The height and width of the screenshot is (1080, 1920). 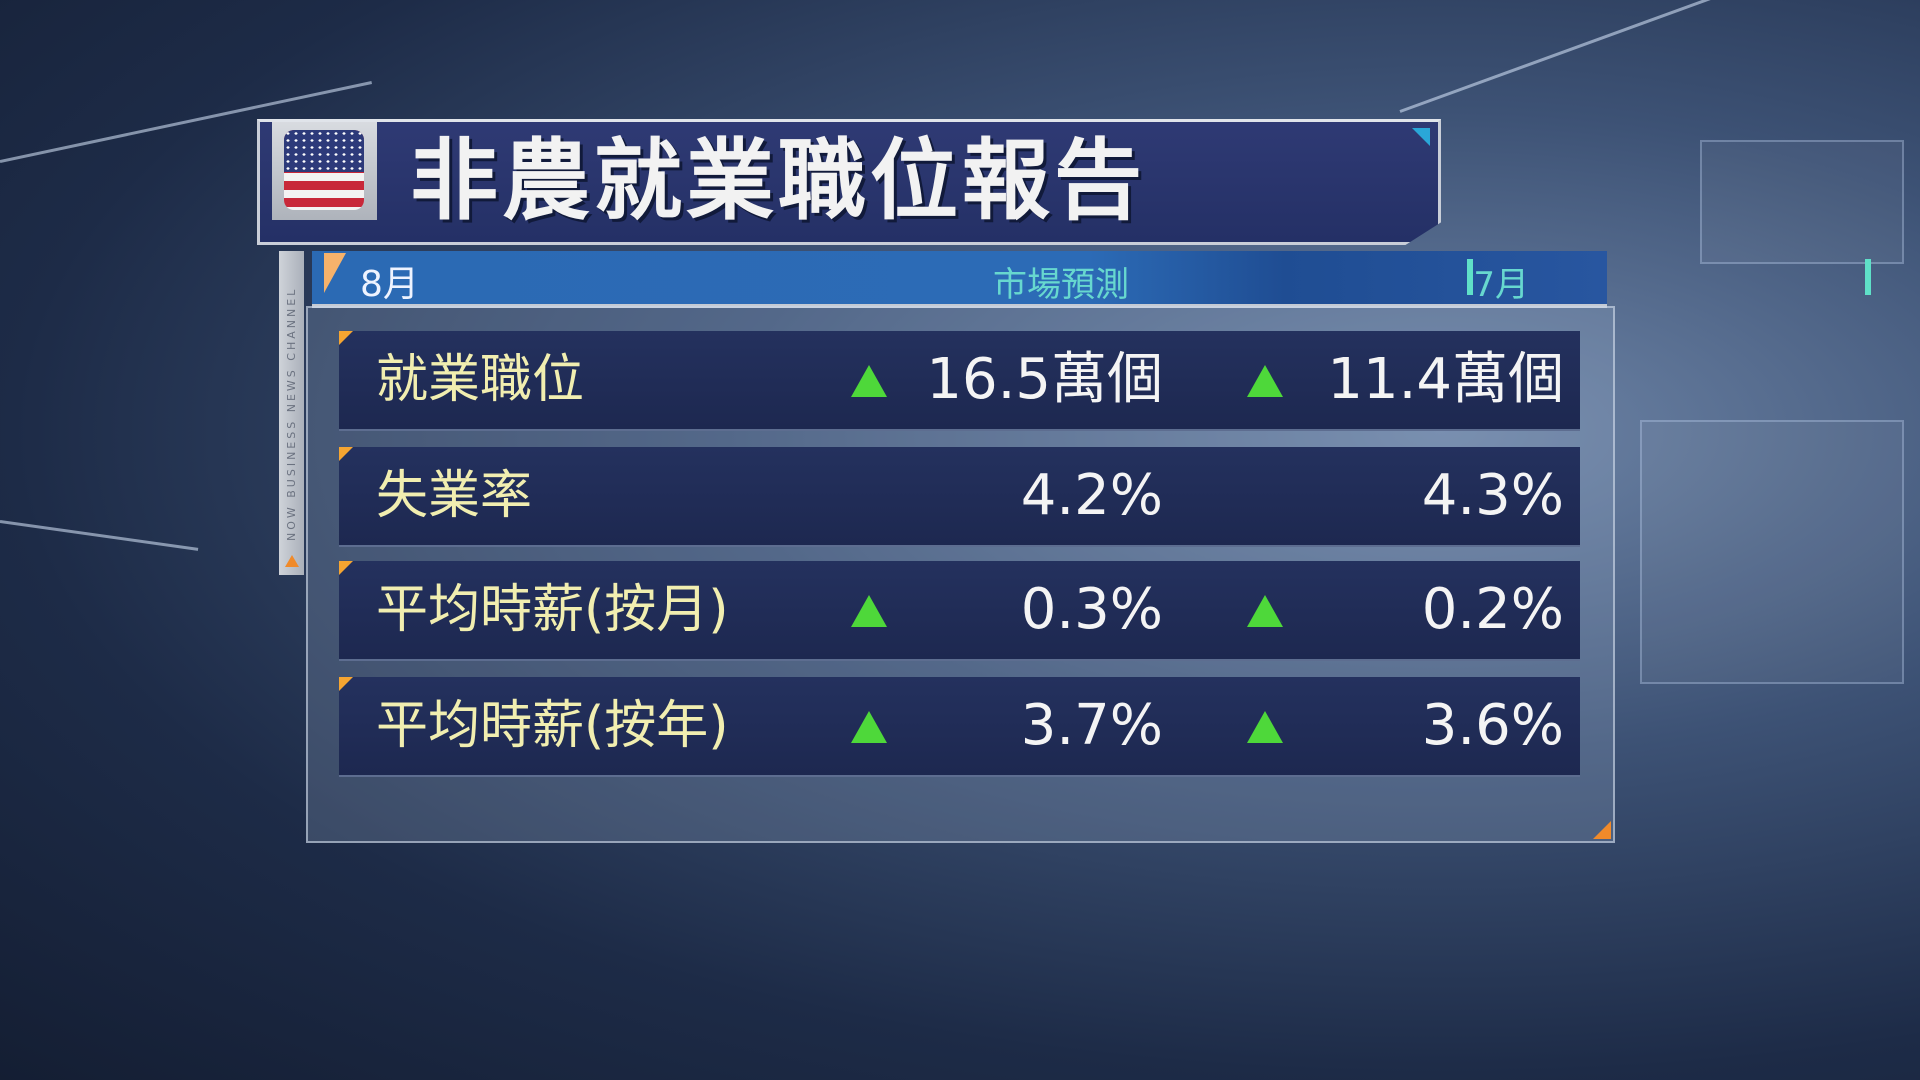 I want to click on forecast-value: 16.5萬個, so click(x=1044, y=379).